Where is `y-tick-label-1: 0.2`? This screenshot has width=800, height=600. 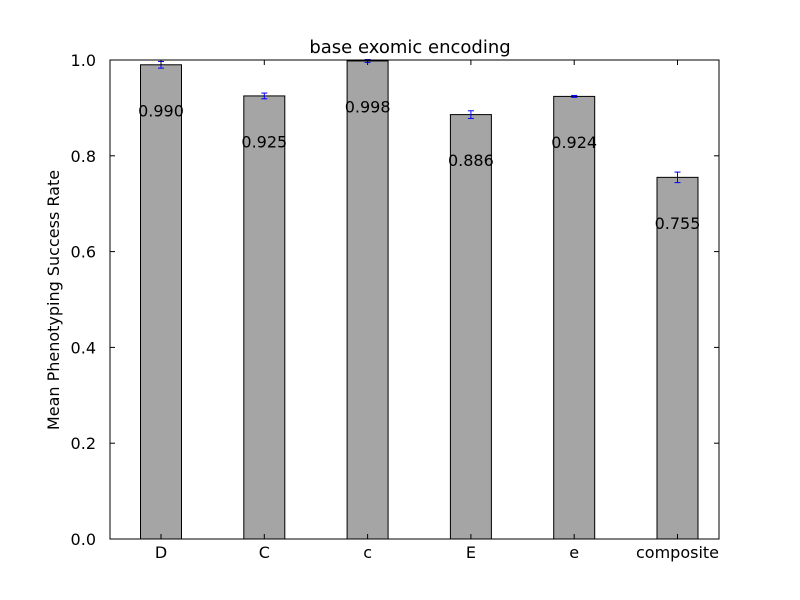
y-tick-label-1: 0.2 is located at coordinates (83, 443).